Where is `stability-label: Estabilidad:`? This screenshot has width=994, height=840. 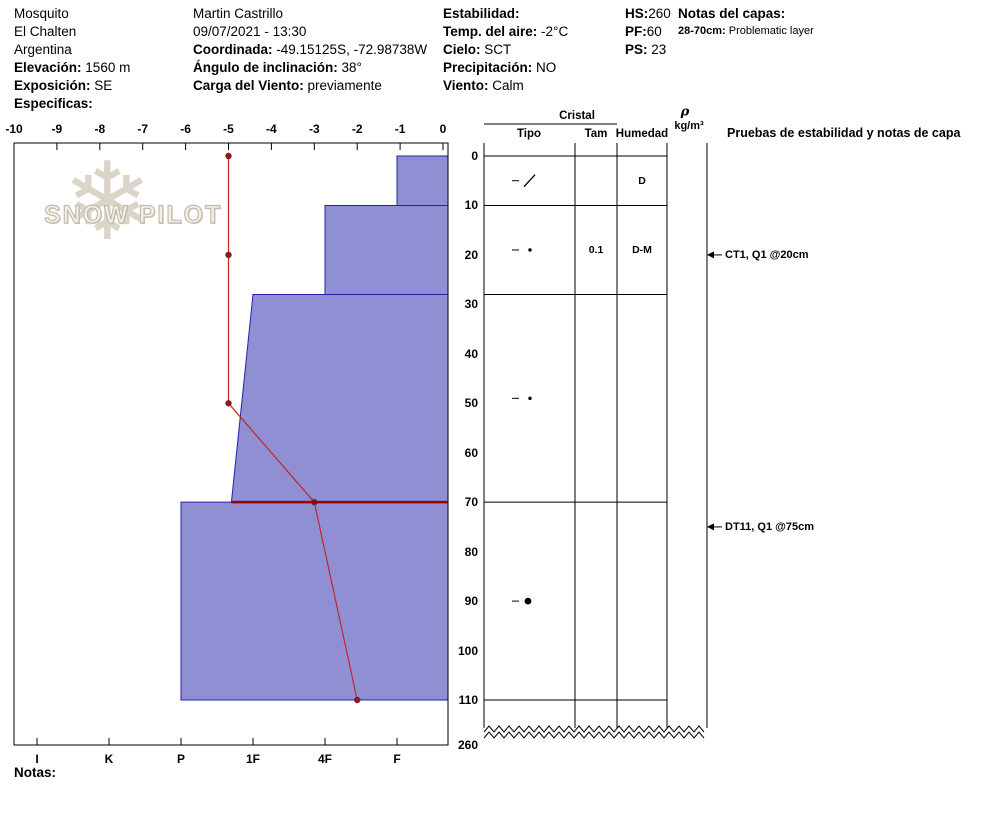 stability-label: Estabilidad: is located at coordinates (481, 13).